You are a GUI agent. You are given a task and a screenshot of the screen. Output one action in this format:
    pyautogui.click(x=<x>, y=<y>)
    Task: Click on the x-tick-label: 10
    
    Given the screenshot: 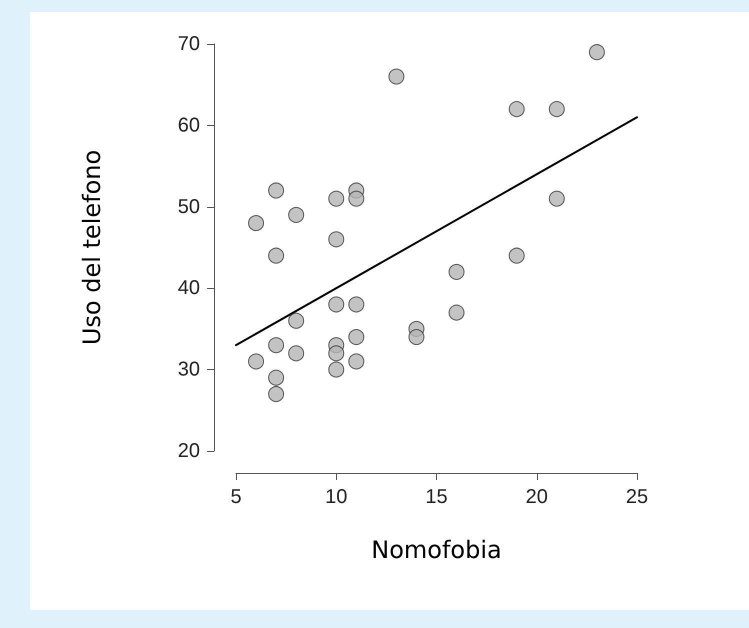 What is the action you would take?
    pyautogui.click(x=336, y=497)
    